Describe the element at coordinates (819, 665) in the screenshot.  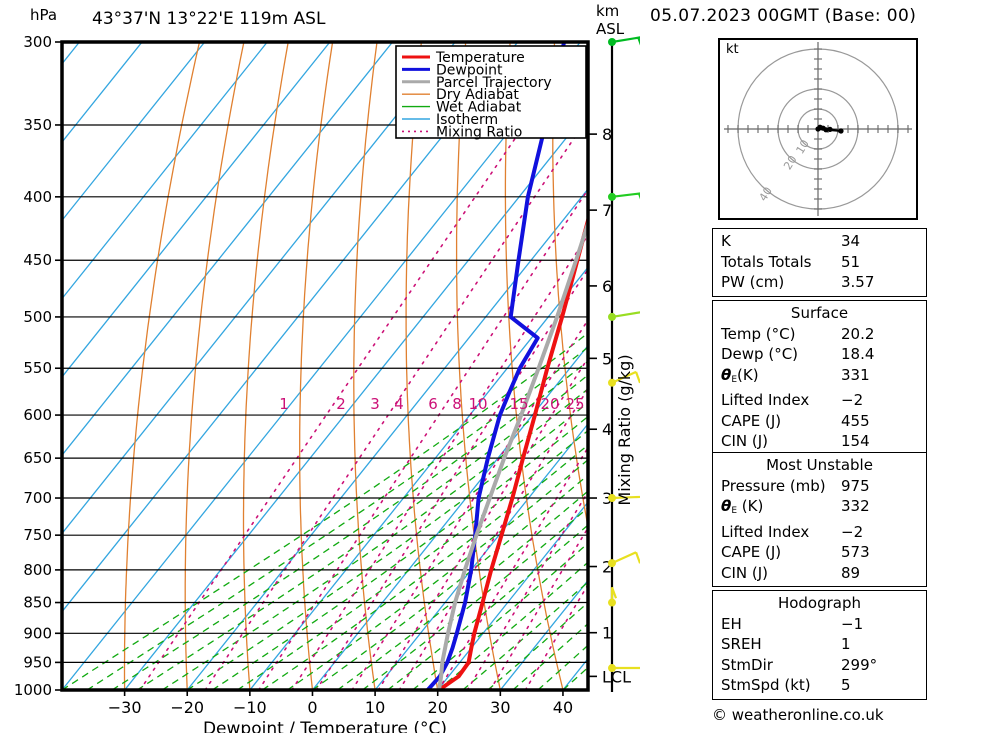
I see `hodograph-stat-row: StmDir 299°` at that location.